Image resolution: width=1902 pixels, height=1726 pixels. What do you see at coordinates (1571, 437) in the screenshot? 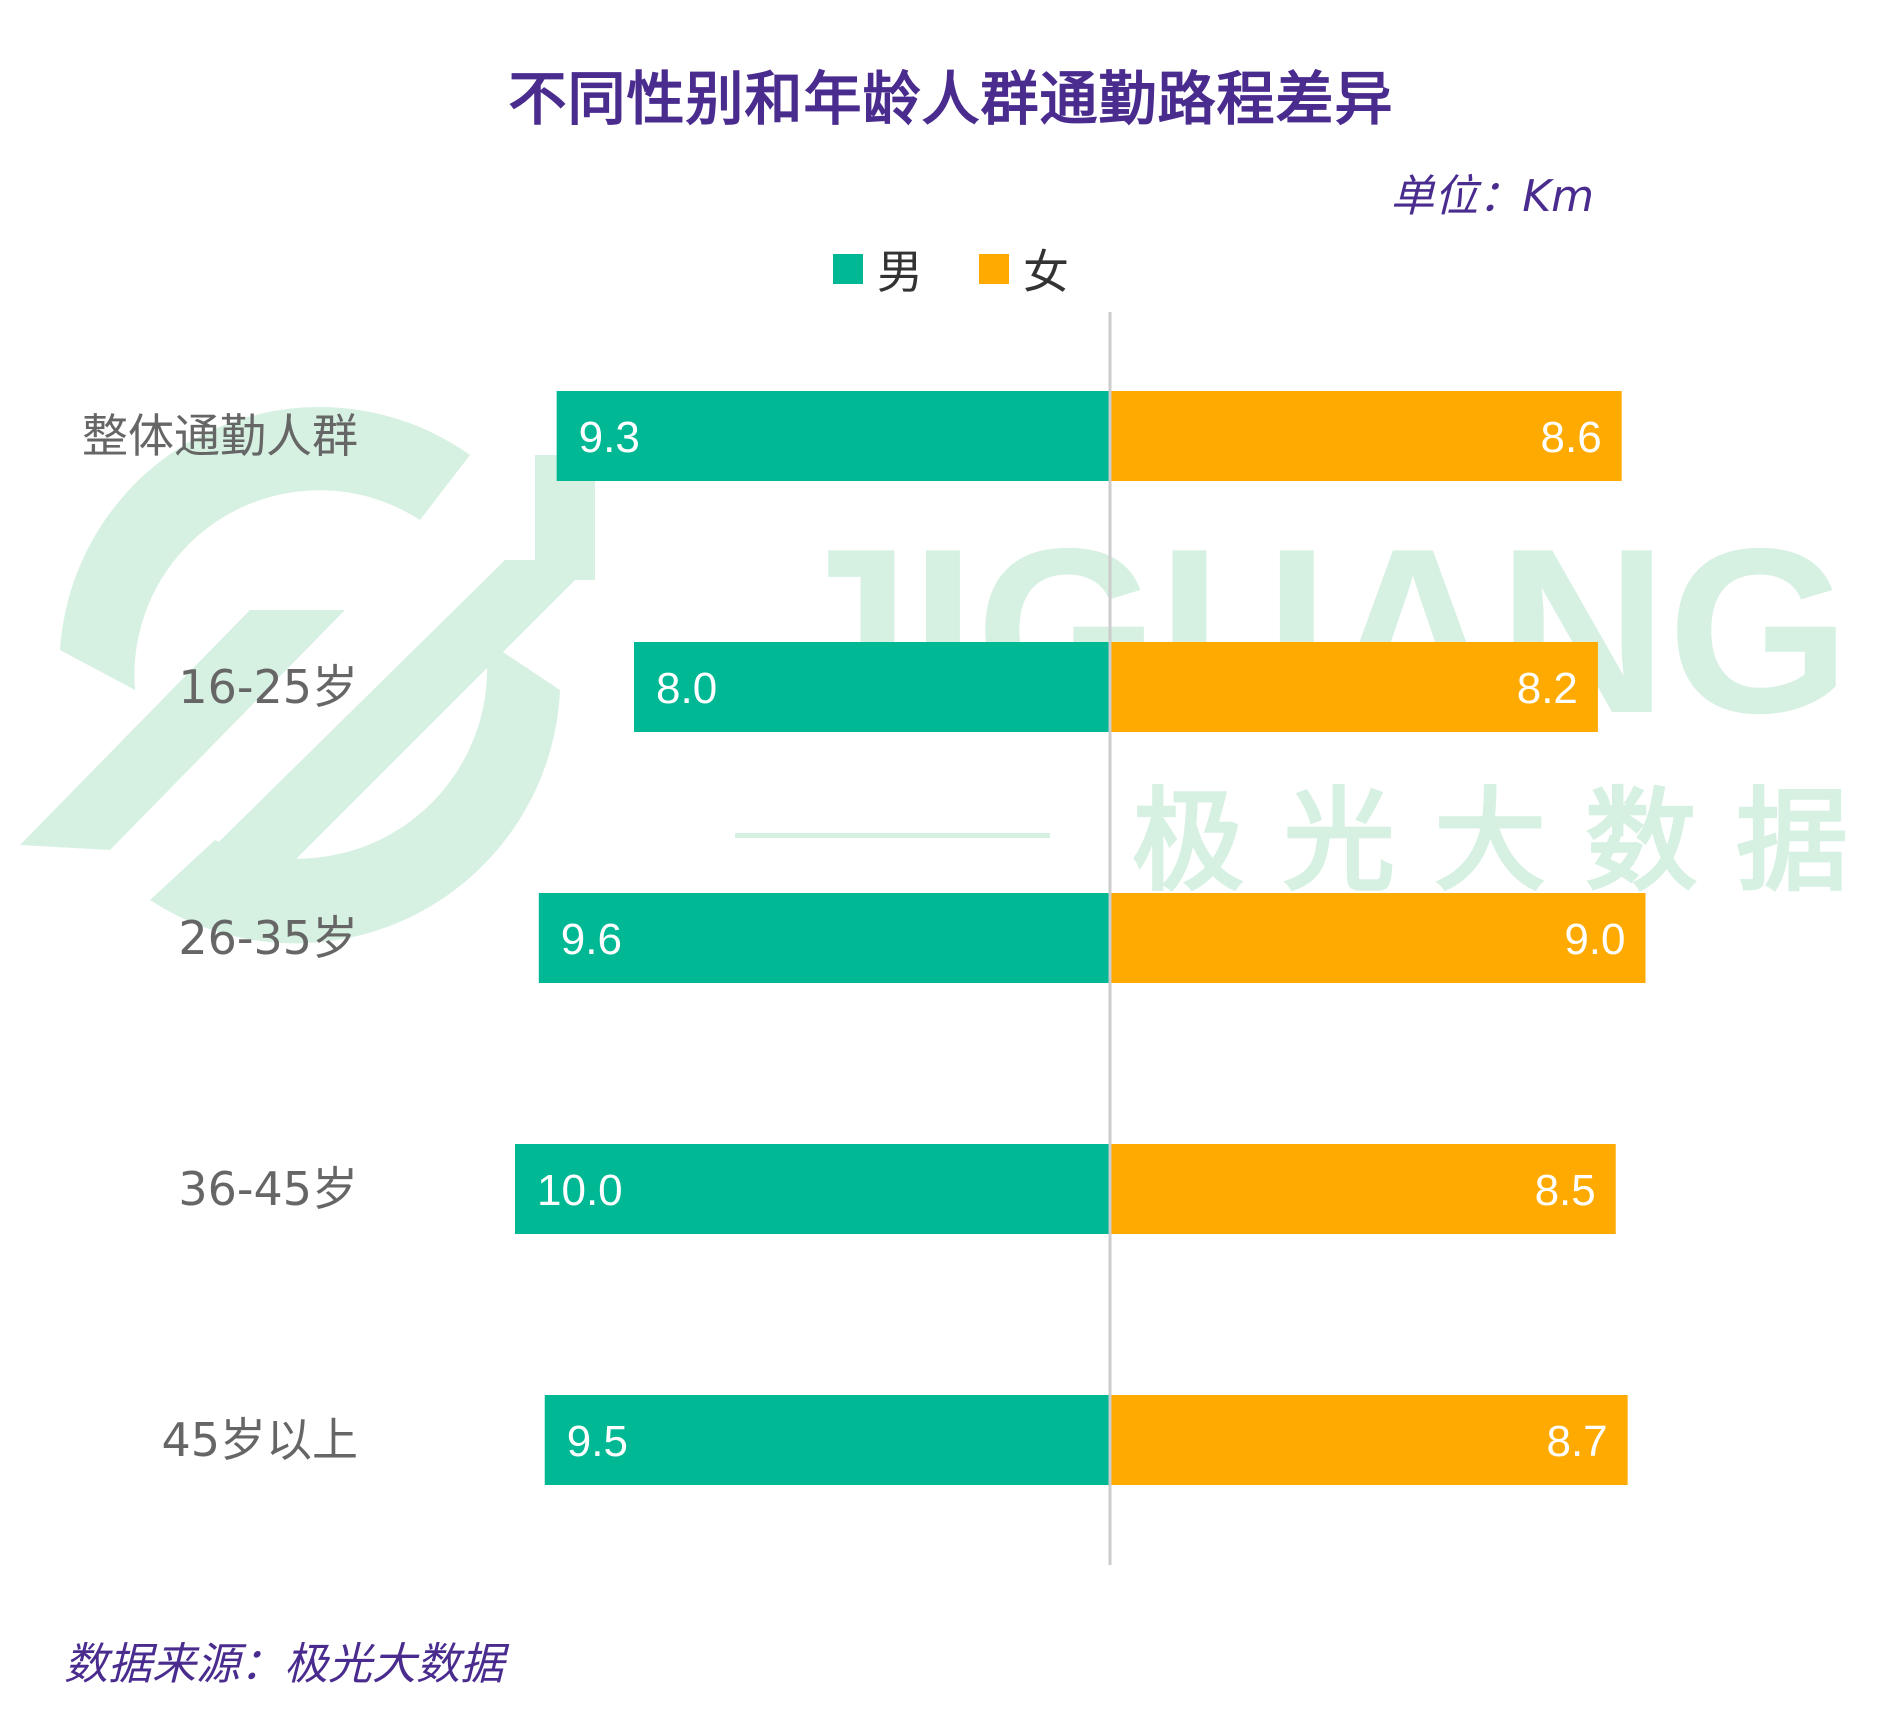
I see `value-label-female-0: 8.6` at bounding box center [1571, 437].